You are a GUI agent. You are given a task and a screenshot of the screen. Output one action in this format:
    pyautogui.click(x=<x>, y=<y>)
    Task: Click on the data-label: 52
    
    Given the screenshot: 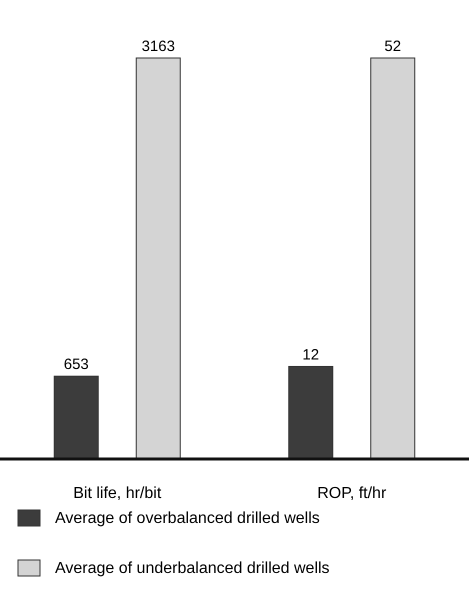 What is the action you would take?
    pyautogui.click(x=393, y=46)
    